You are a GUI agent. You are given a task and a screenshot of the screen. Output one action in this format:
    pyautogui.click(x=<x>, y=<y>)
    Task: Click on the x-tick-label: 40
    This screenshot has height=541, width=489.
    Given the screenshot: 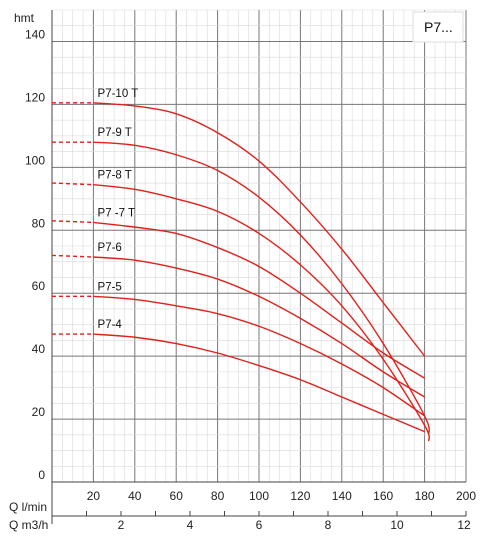 What is the action you would take?
    pyautogui.click(x=135, y=496)
    